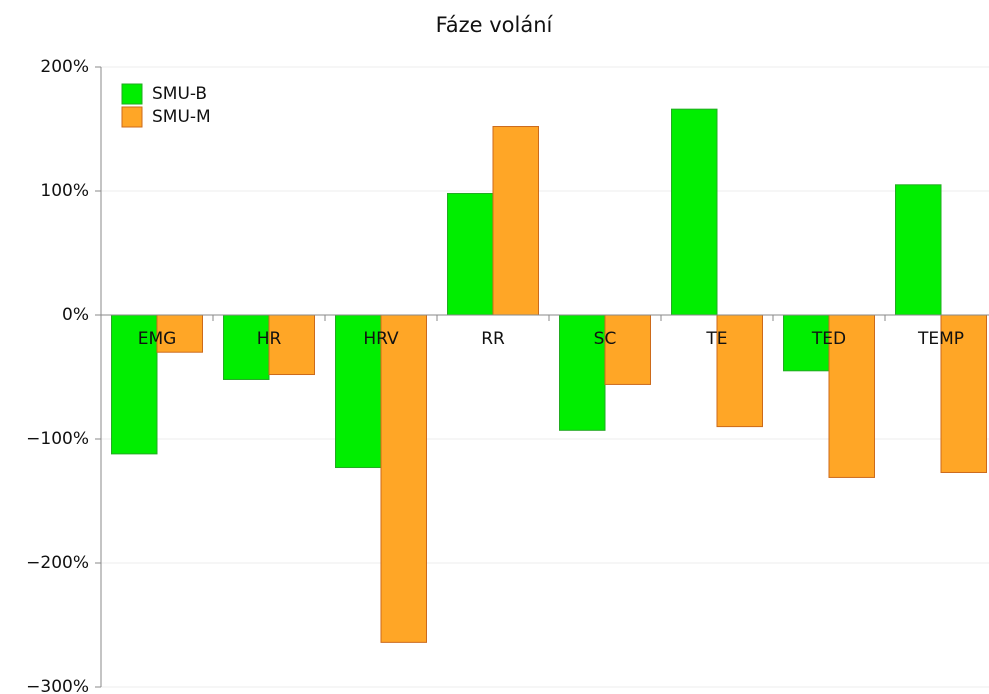 Image resolution: width=989 pixels, height=694 pixels. Describe the element at coordinates (716, 339) in the screenshot. I see `x-tick-label: TE` at that location.